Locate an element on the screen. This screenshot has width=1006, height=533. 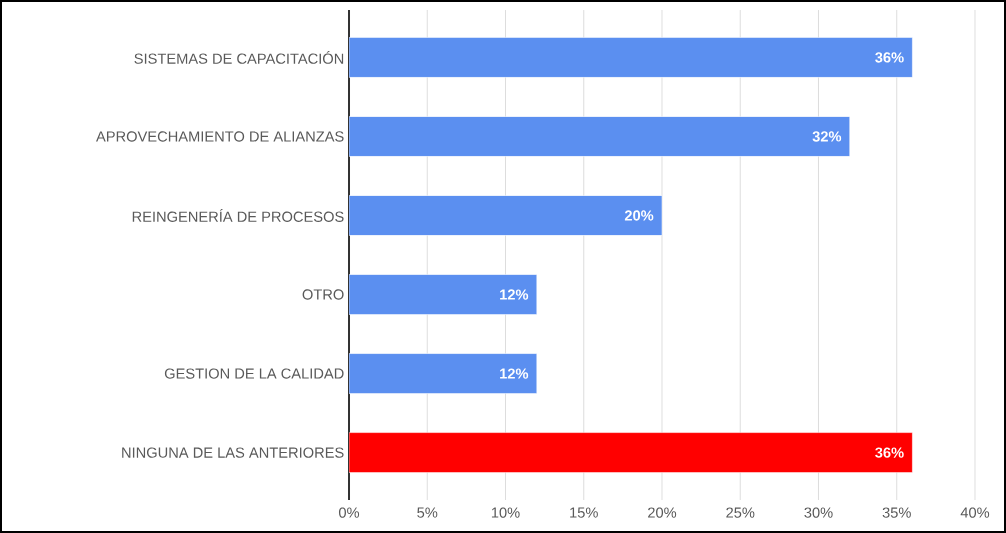
x-tick-label: 40% is located at coordinates (975, 512).